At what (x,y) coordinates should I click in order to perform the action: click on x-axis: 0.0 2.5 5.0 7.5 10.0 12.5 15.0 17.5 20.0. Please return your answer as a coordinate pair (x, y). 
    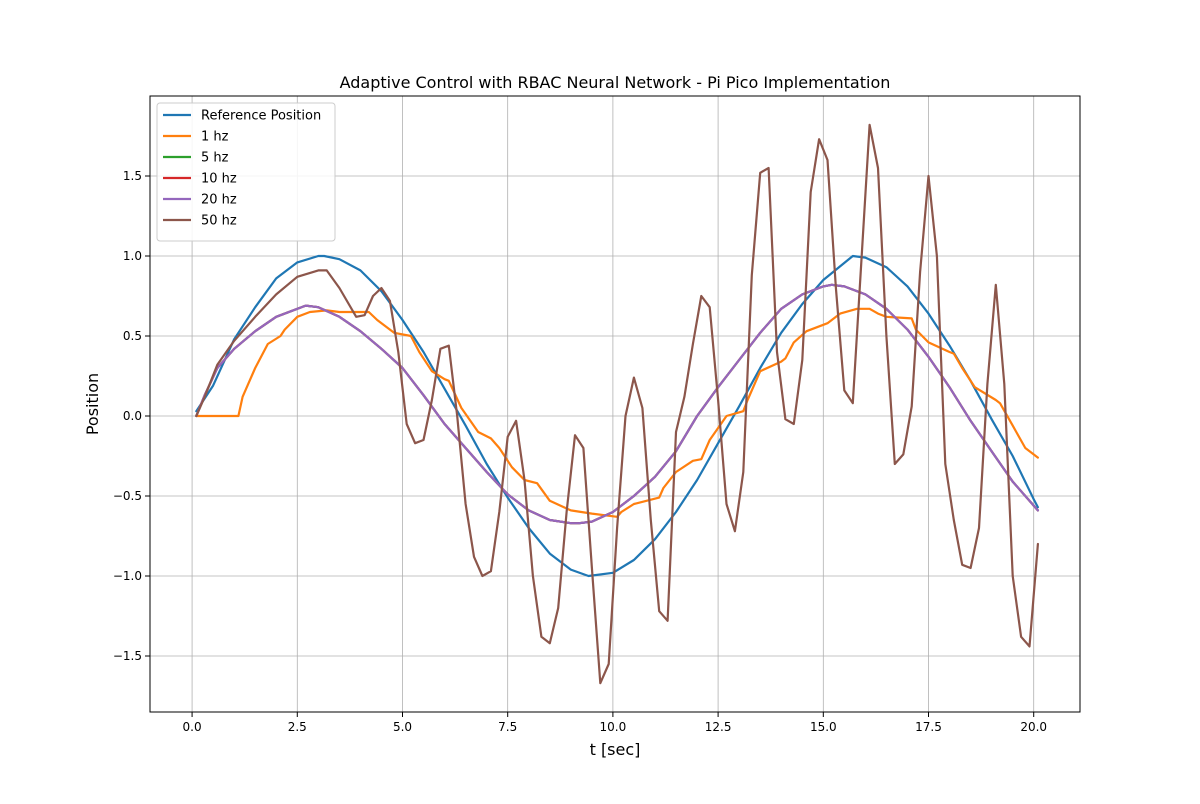
    Looking at the image, I should click on (615, 723).